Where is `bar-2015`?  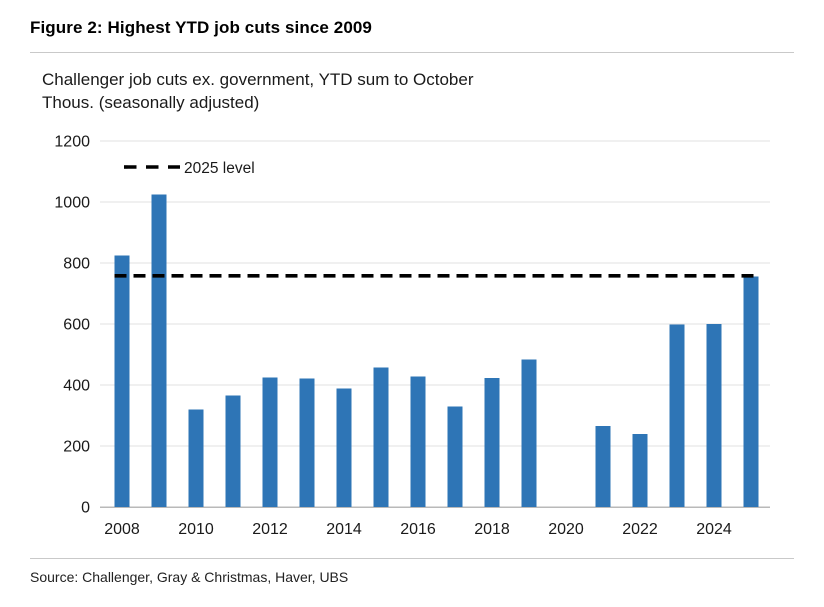 bar-2015 is located at coordinates (381, 437).